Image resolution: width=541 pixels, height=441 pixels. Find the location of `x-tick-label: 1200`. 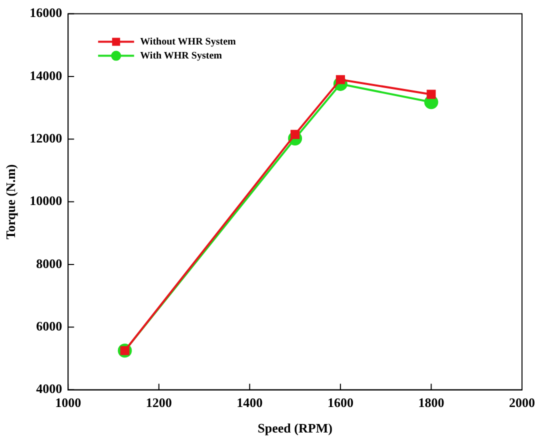

x-tick-label: 1200 is located at coordinates (159, 402).